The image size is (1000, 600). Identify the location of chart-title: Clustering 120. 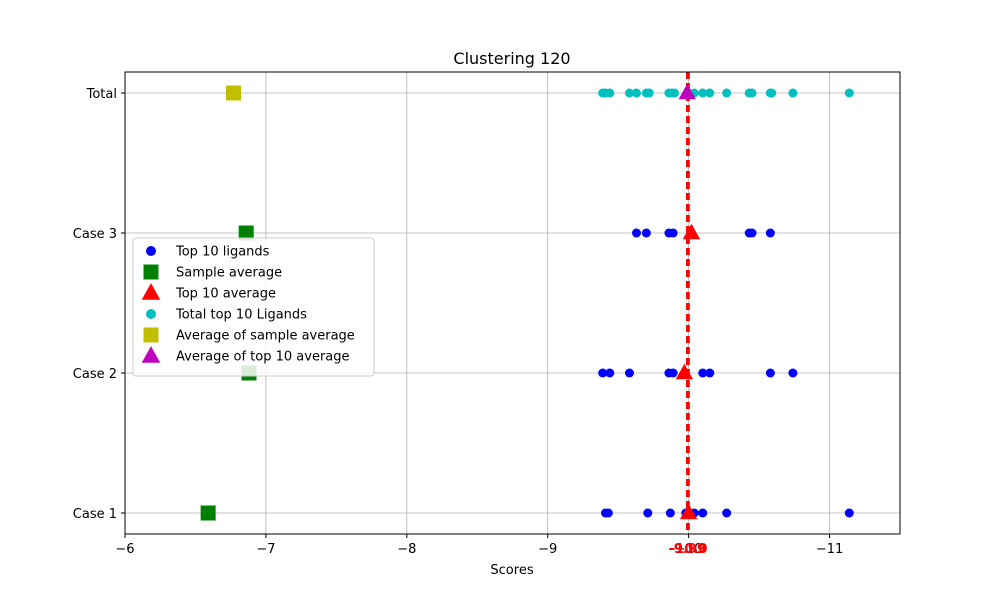
(511, 58).